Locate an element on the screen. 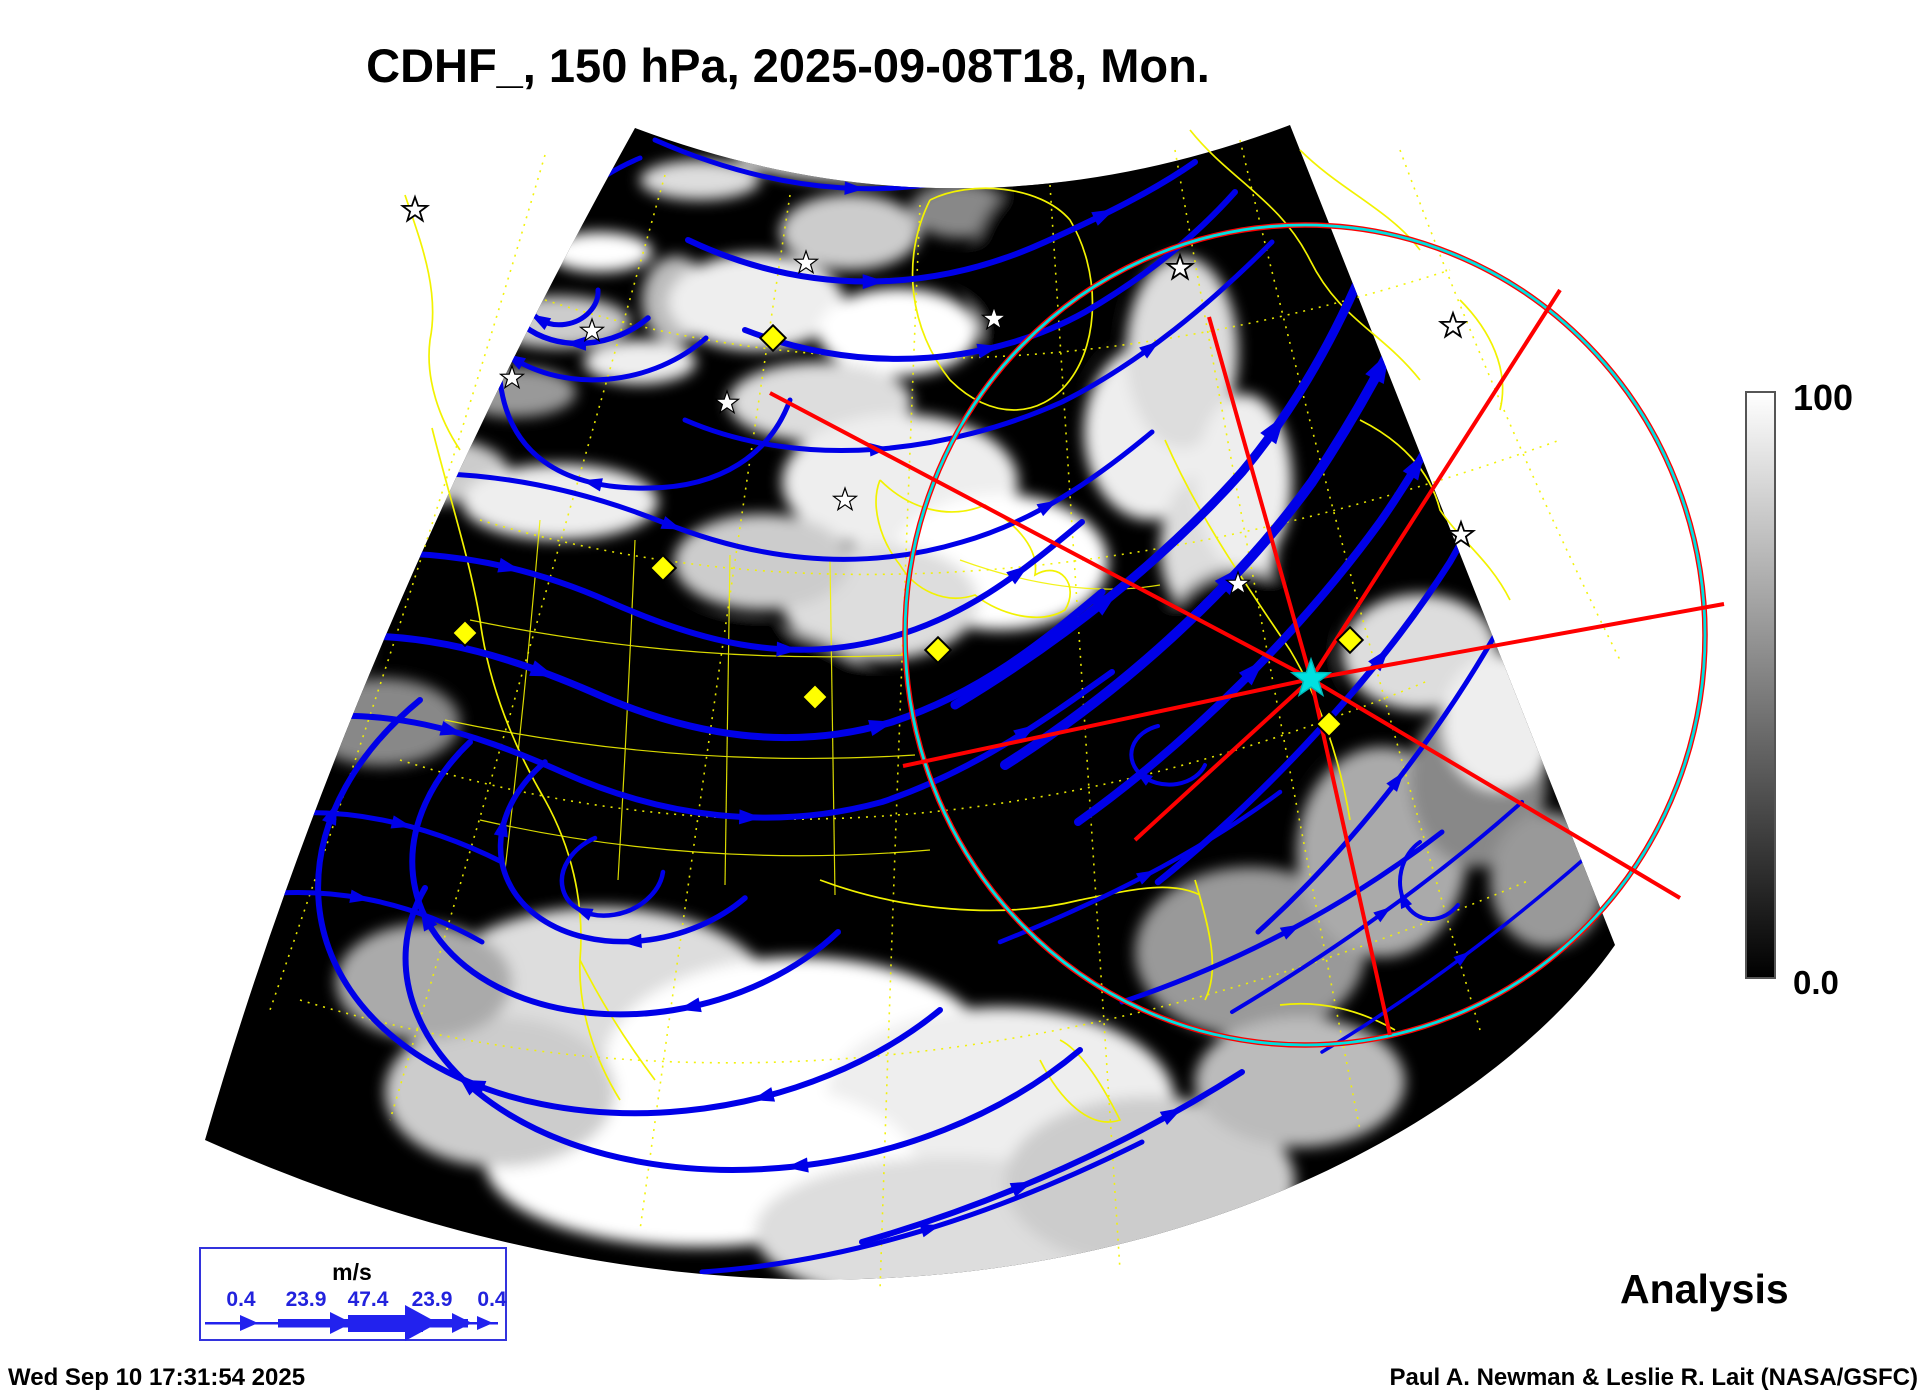 The height and width of the screenshot is (1394, 1926). legend-wind-barb is located at coordinates (351, 1323).